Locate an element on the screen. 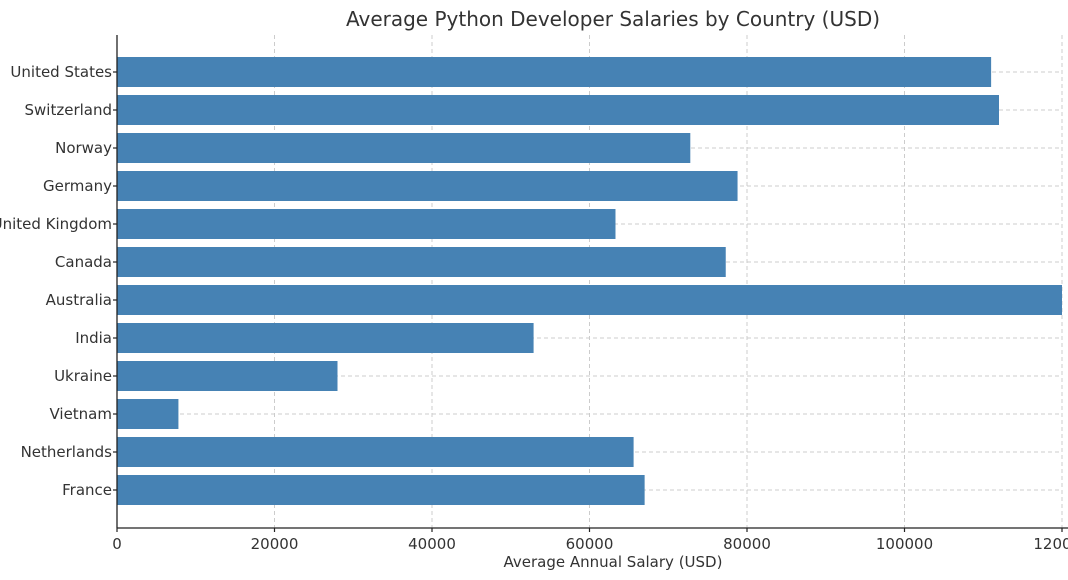 The image size is (1068, 580). x-tick-label: 20000 is located at coordinates (275, 544).